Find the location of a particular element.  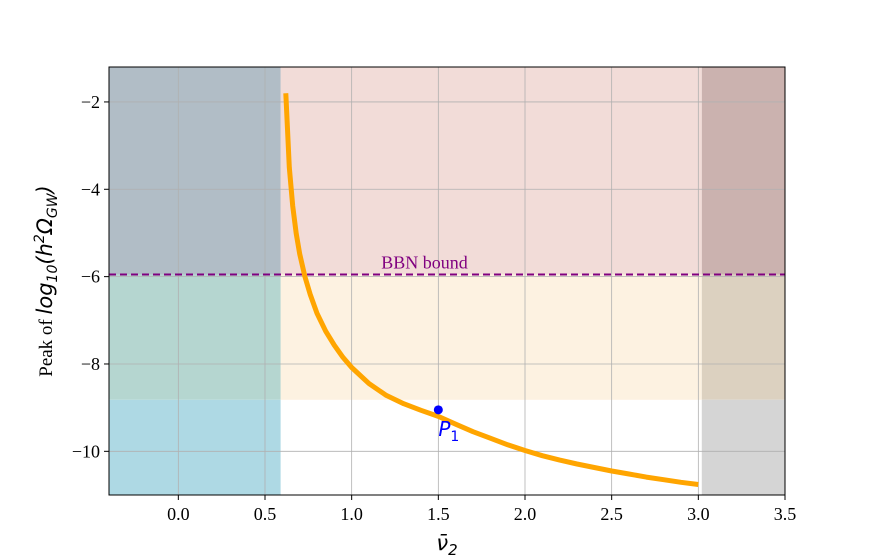

y-axis-label-sub-10: 10 is located at coordinates (53, 274).